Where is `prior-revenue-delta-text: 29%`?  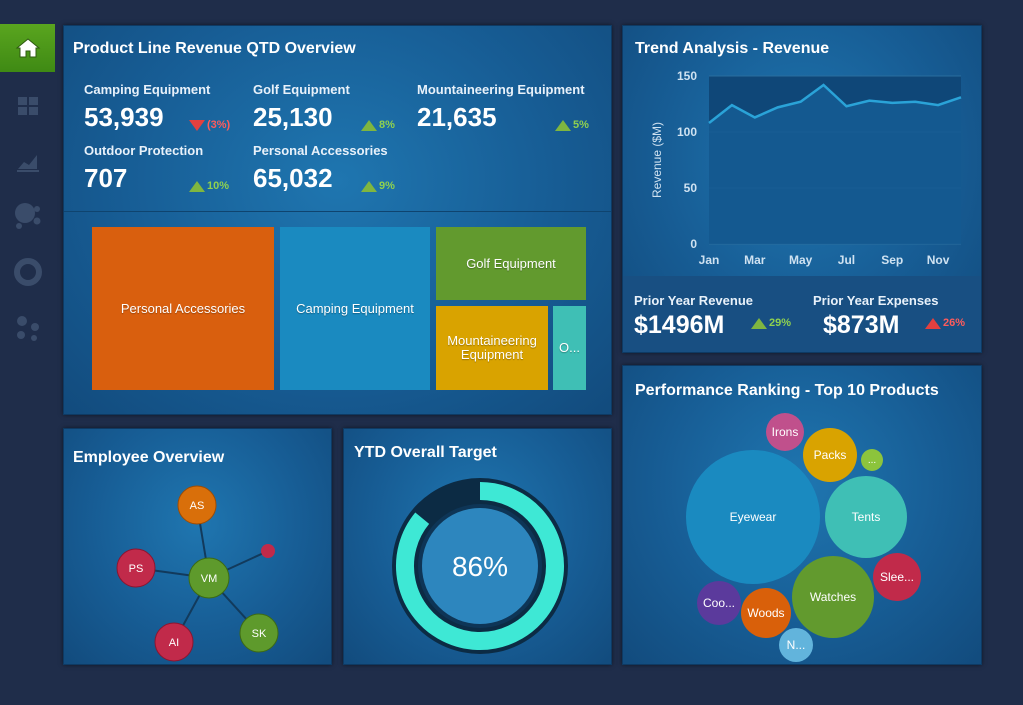
prior-revenue-delta-text: 29% is located at coordinates (780, 323).